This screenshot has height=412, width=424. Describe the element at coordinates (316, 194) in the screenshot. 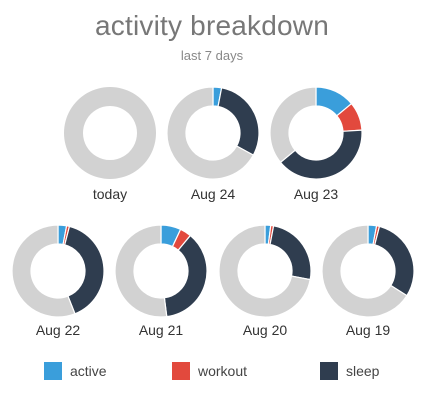

I see `day-label: Aug 23` at that location.